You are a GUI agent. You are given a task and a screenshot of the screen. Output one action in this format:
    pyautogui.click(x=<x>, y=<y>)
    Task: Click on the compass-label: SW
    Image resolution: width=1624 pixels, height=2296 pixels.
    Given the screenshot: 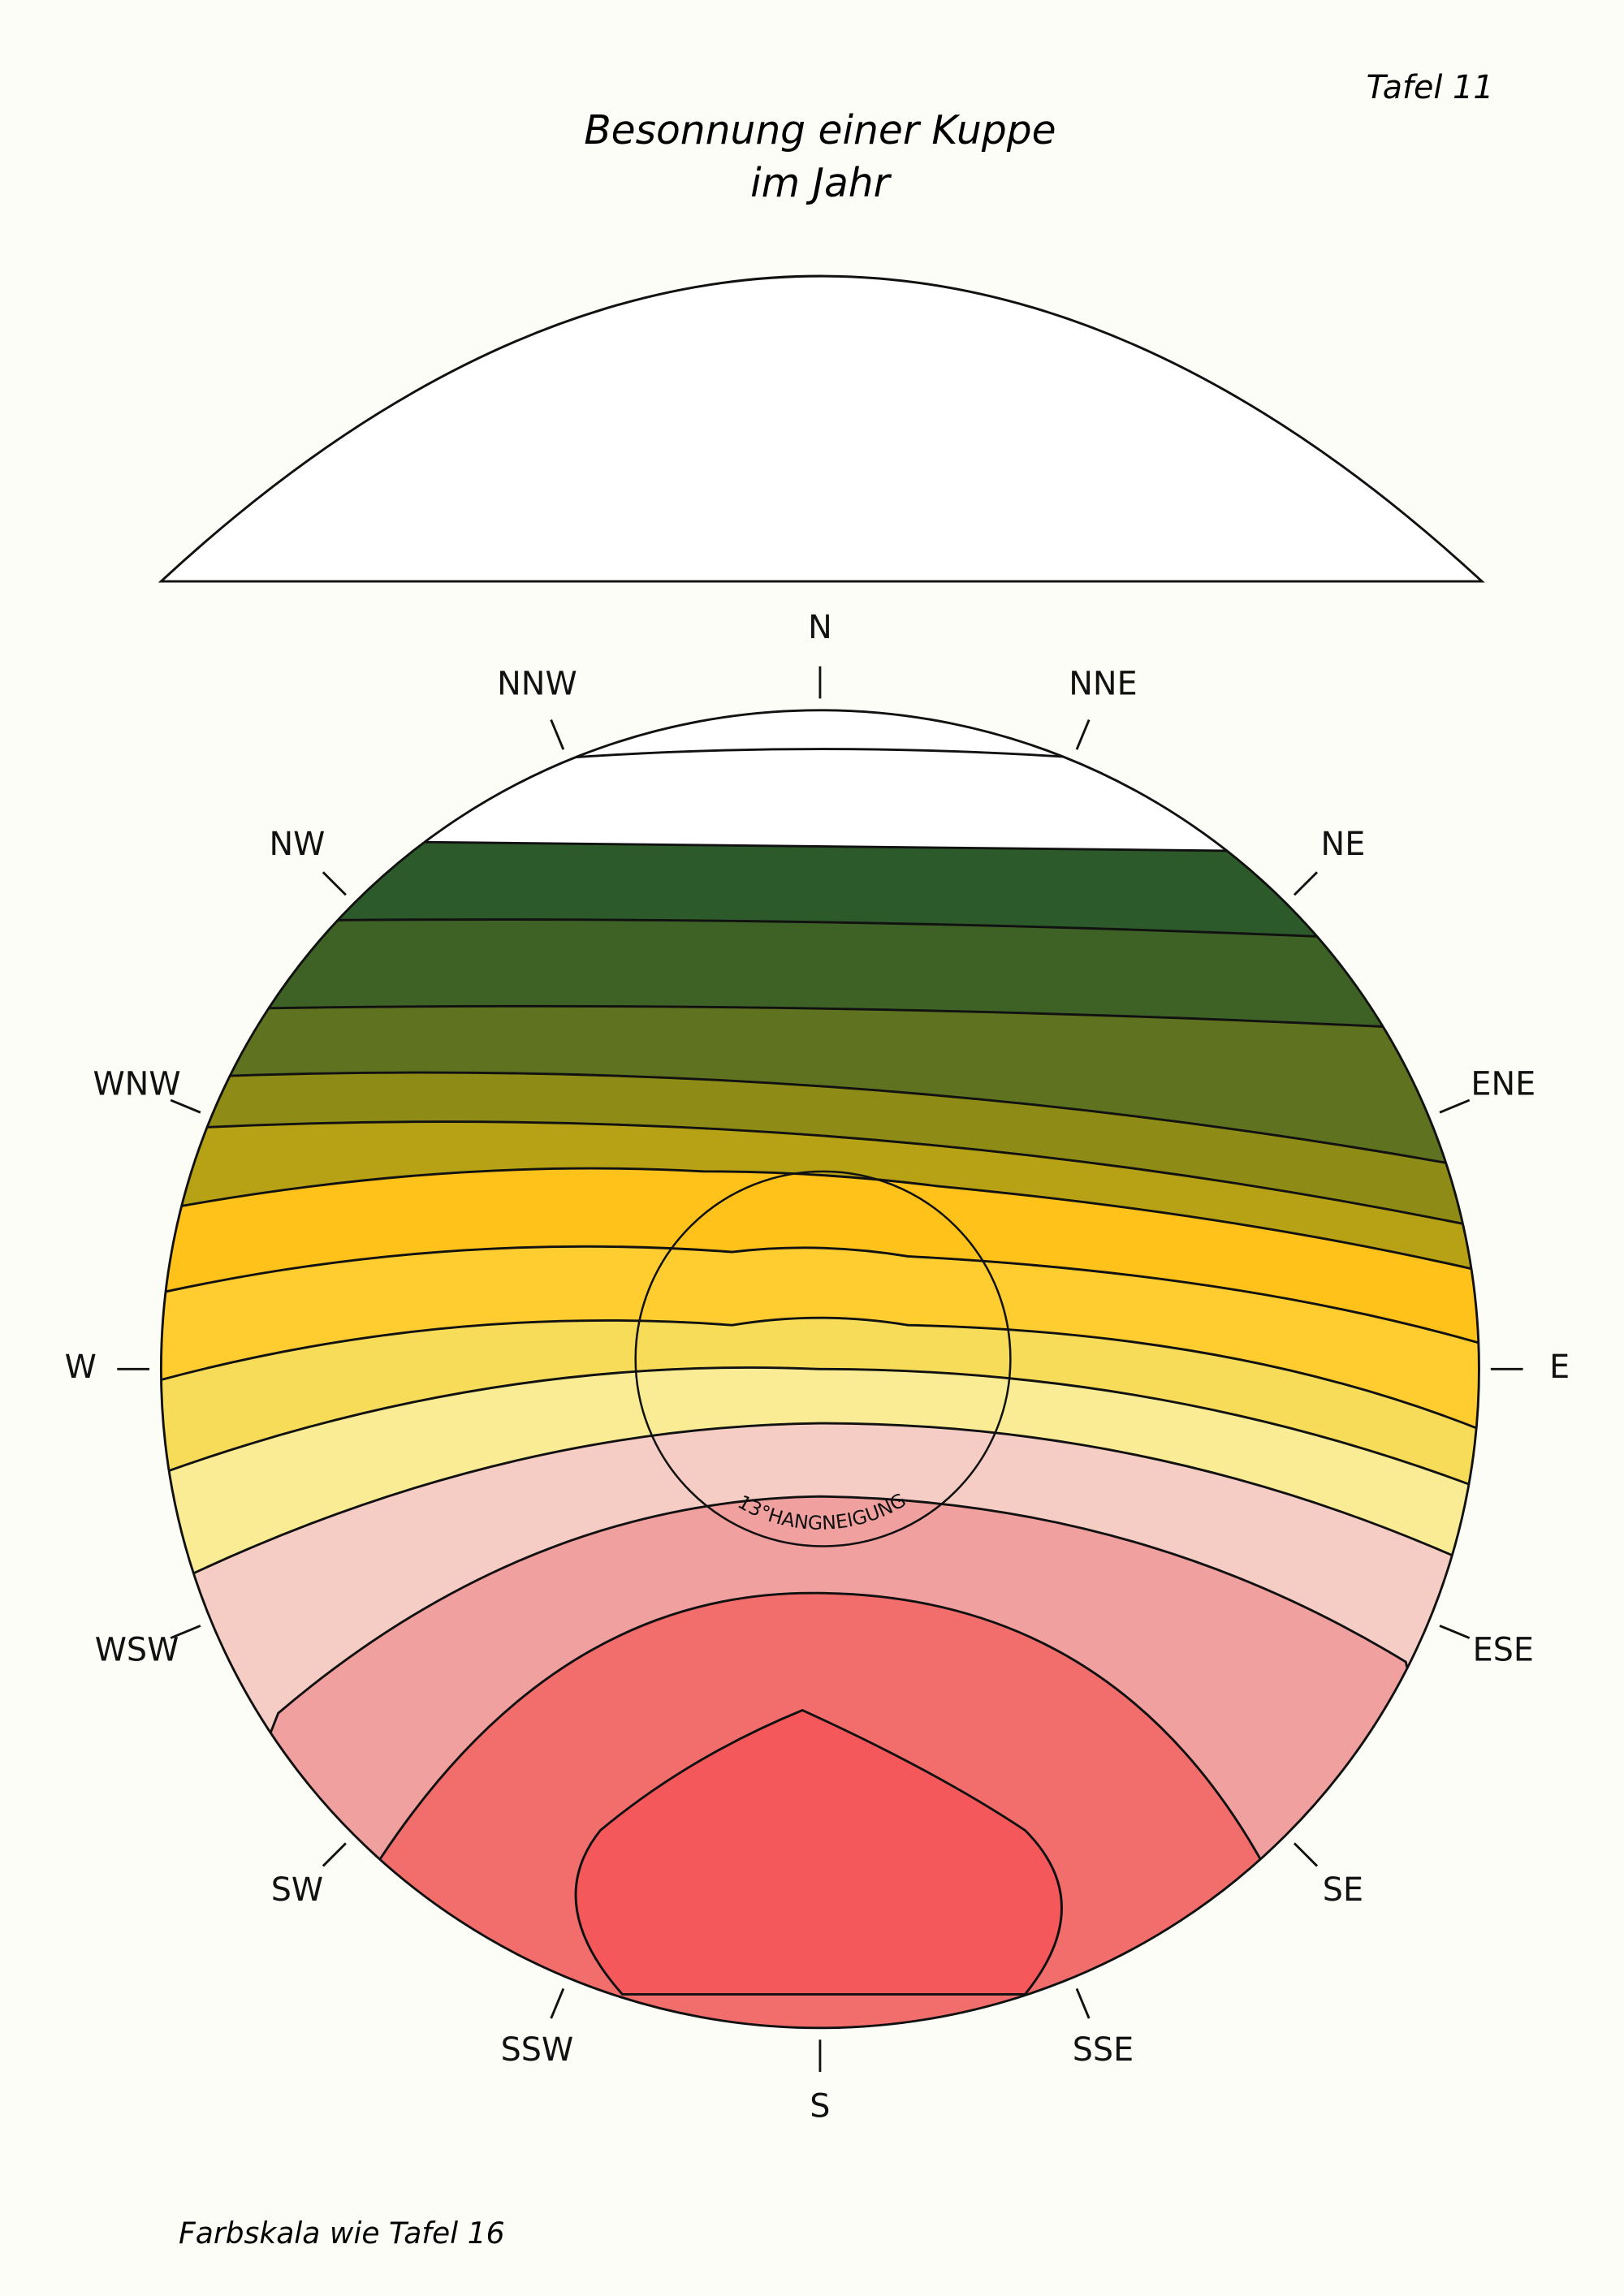 What is the action you would take?
    pyautogui.click(x=297, y=1890)
    